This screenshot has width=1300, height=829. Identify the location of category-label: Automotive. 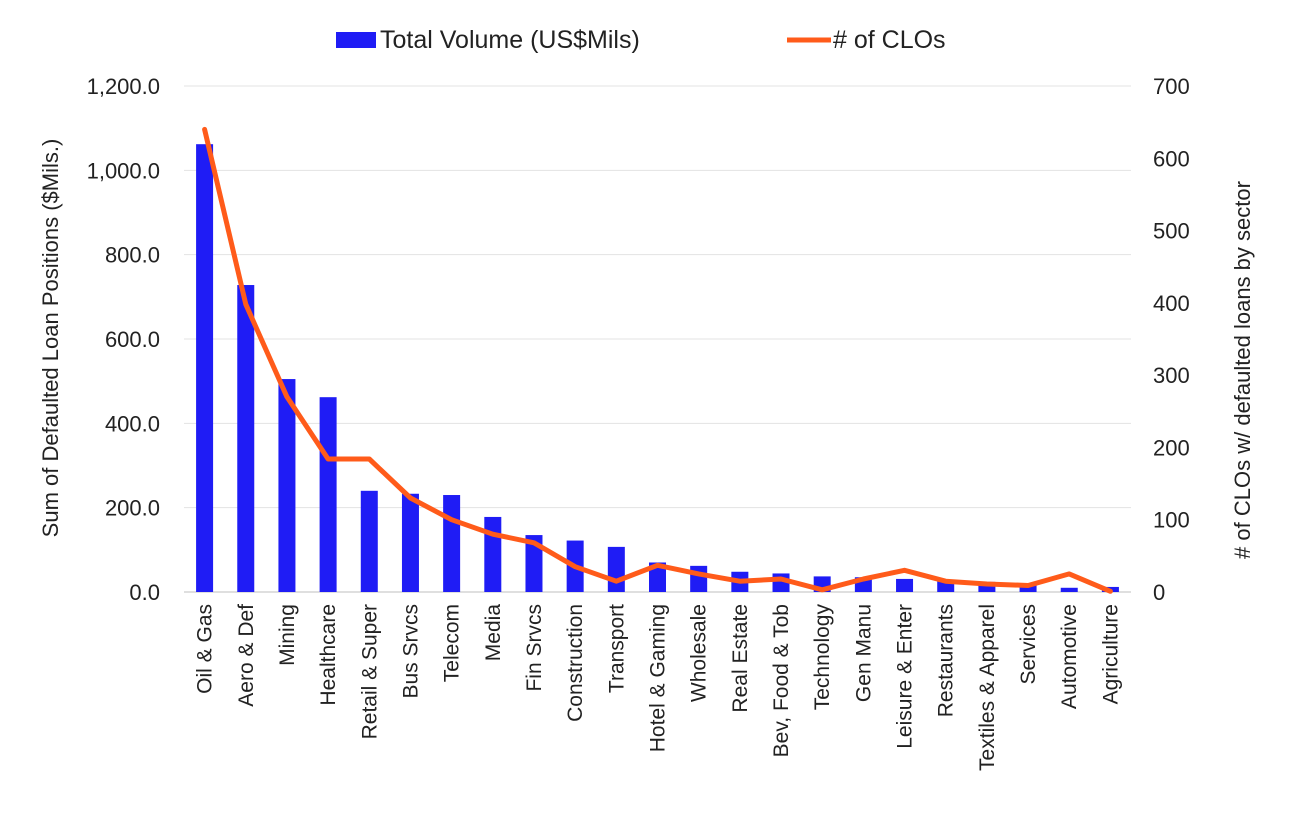
(1069, 656).